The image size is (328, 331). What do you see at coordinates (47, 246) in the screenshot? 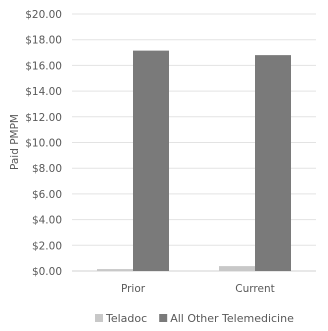
I see `y-tick-label: $2.00` at bounding box center [47, 246].